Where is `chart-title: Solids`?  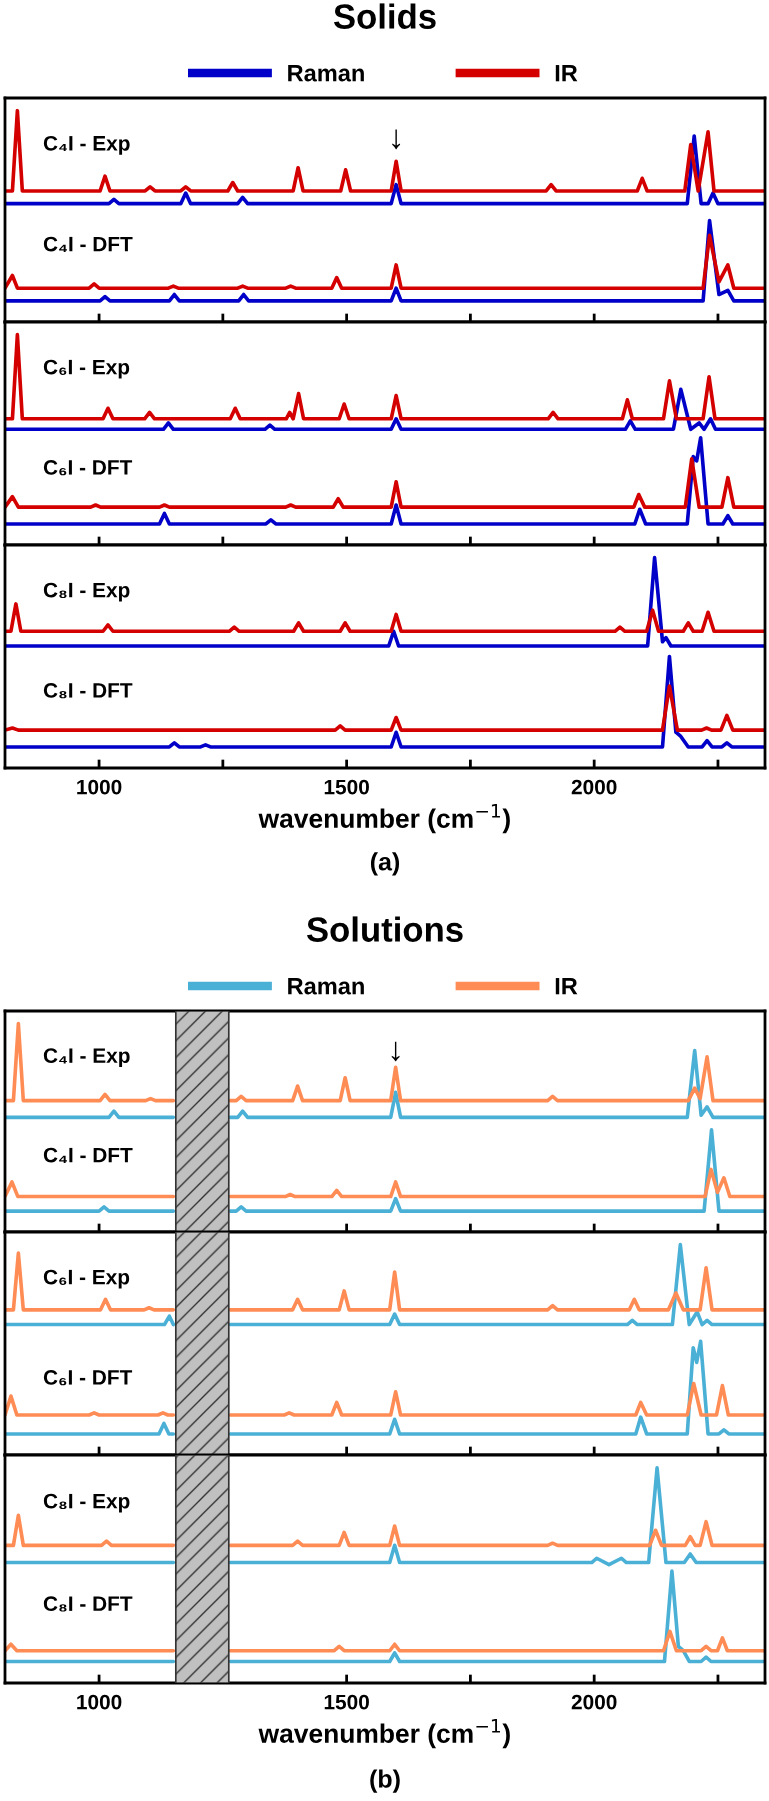 chart-title: Solids is located at coordinates (384, 16).